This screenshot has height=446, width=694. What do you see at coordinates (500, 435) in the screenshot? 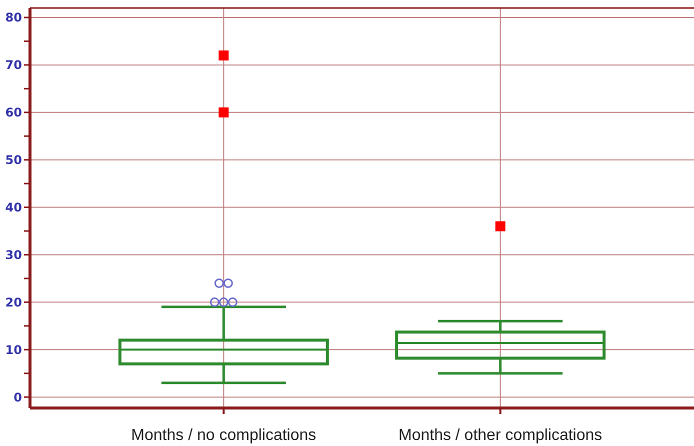
I see `x-tick-label: Months / other complications` at bounding box center [500, 435].